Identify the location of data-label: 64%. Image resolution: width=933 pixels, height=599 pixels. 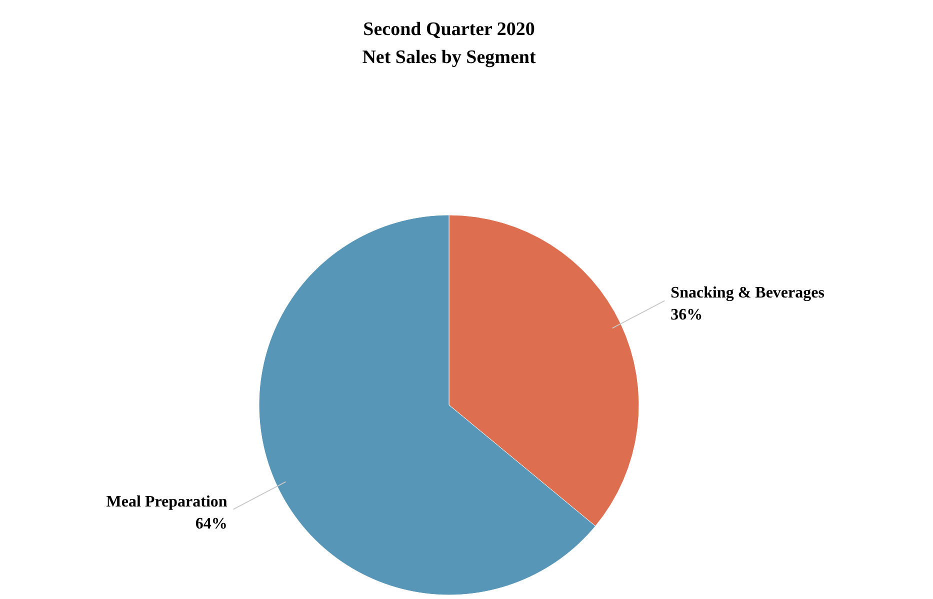
(211, 523).